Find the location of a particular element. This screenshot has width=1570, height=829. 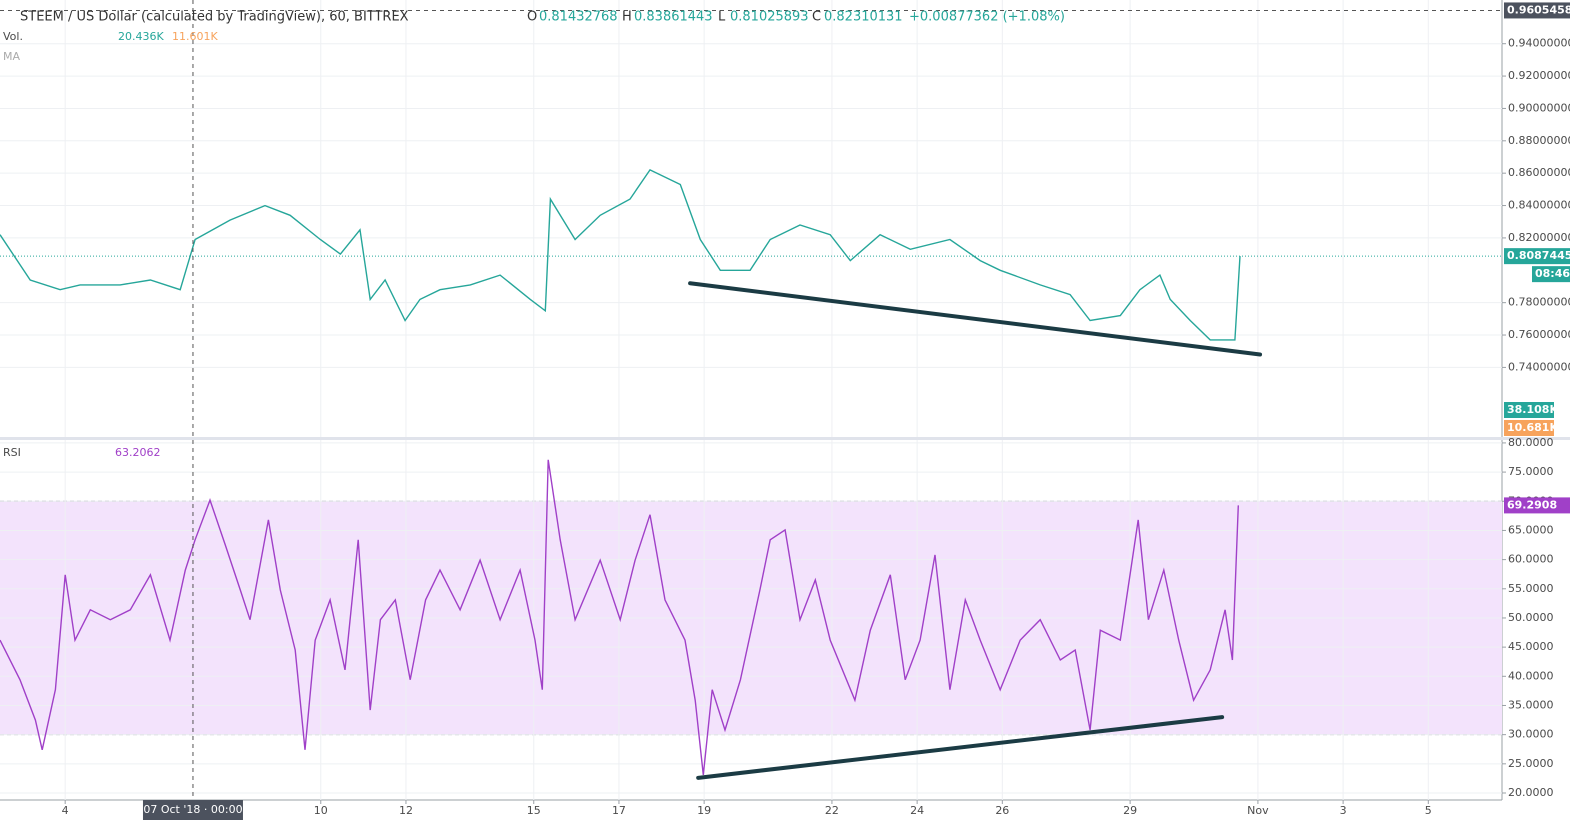

x-tick-label: 3 is located at coordinates (1343, 810).